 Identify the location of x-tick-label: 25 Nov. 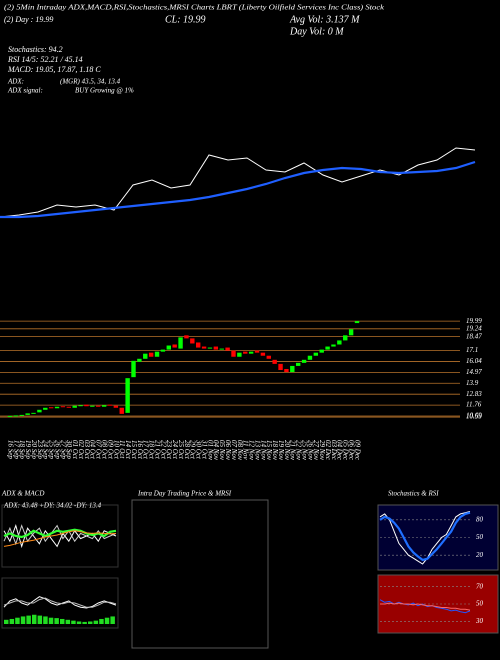
(304, 450).